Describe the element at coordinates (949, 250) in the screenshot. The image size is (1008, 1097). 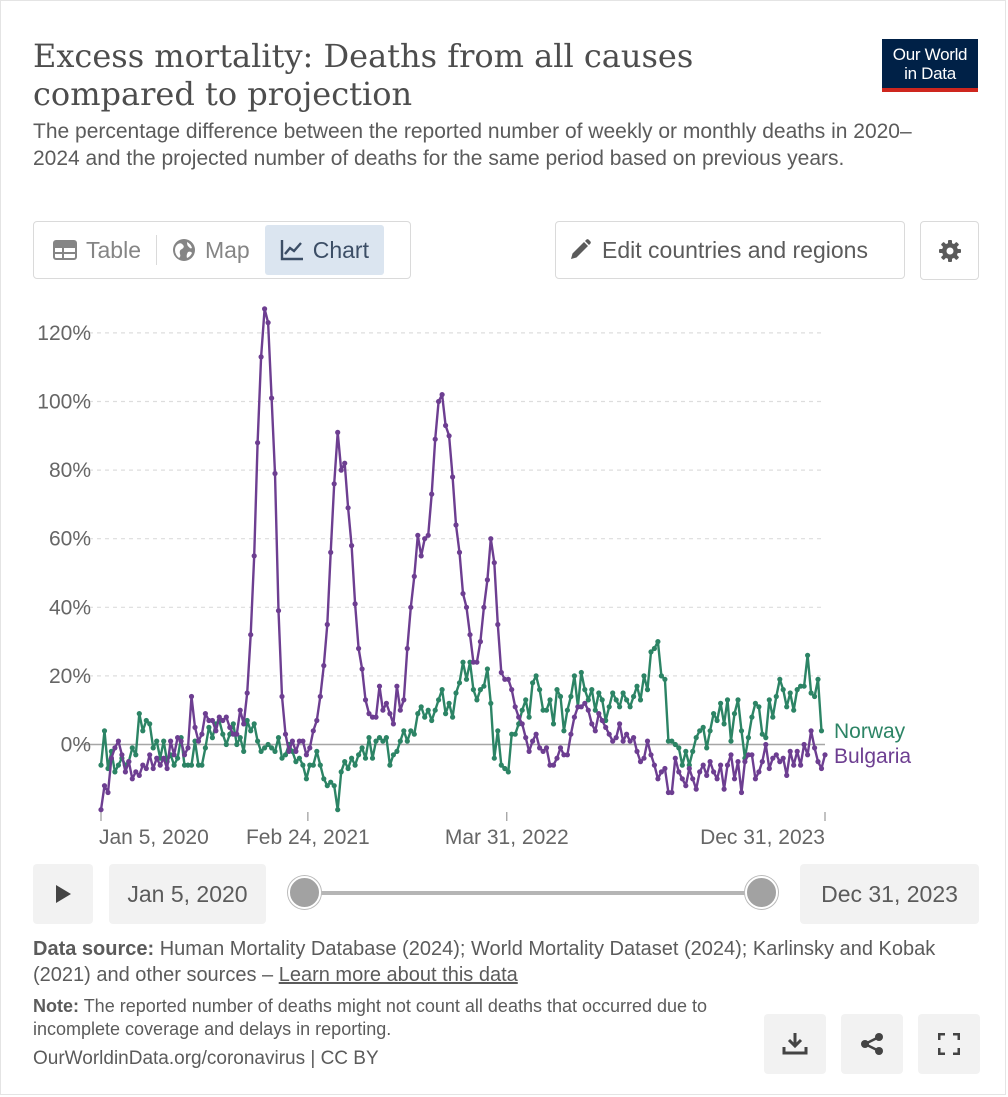
I see `settings-button` at that location.